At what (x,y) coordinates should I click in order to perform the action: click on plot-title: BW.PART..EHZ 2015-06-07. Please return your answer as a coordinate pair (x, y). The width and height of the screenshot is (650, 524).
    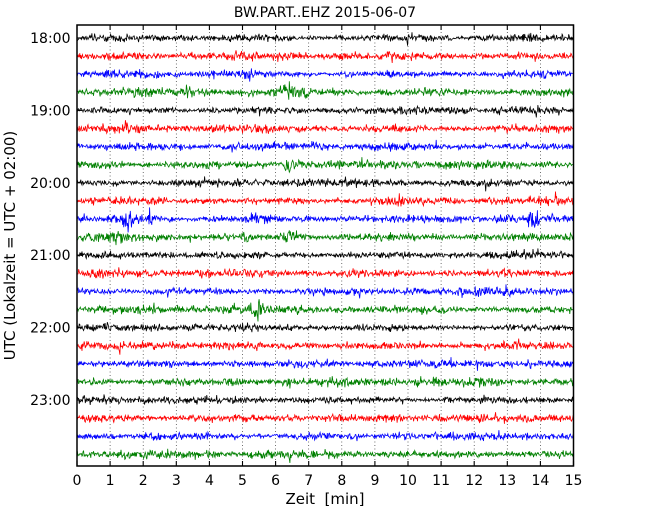
    Looking at the image, I should click on (325, 13).